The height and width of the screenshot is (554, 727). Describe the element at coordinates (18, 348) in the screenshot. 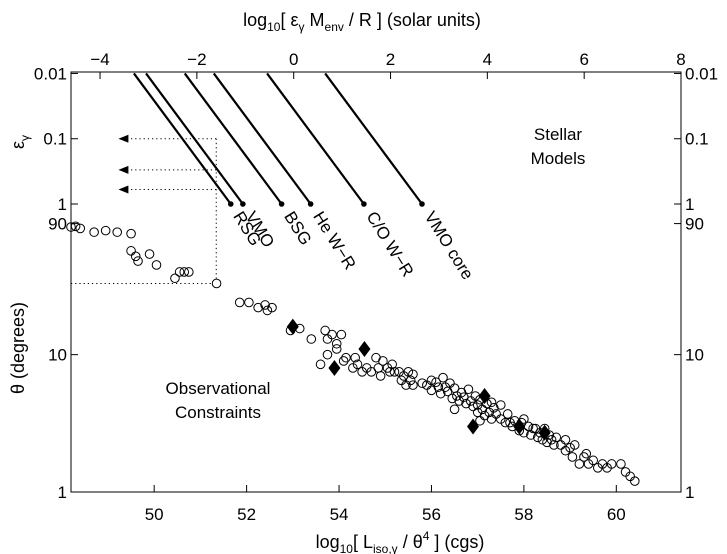

I see `theta-axis-label: θ (degrees)` at that location.